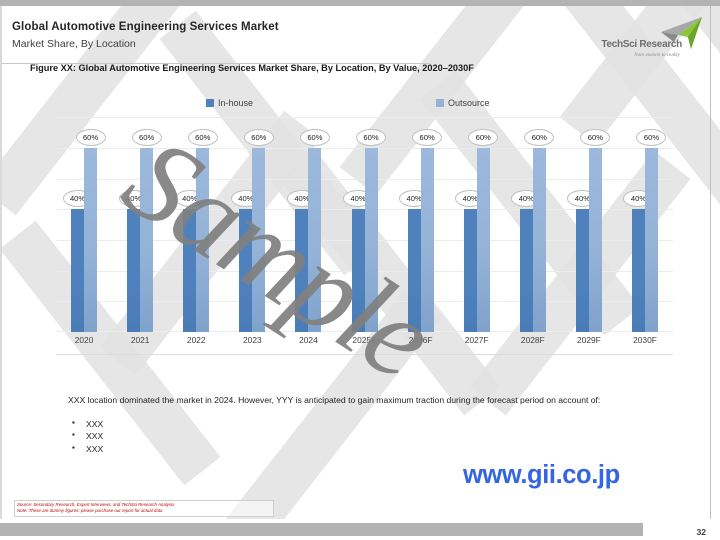  What do you see at coordinates (84, 340) in the screenshot?
I see `x-axis-label: 2020` at bounding box center [84, 340].